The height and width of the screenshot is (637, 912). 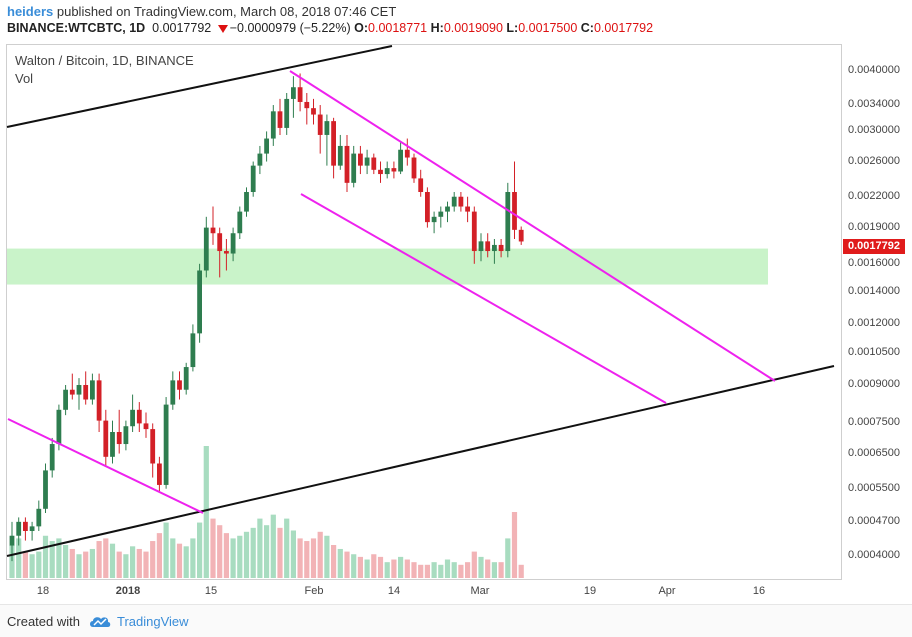 What do you see at coordinates (483, 298) in the screenshot?
I see `channel-lower-line` at bounding box center [483, 298].